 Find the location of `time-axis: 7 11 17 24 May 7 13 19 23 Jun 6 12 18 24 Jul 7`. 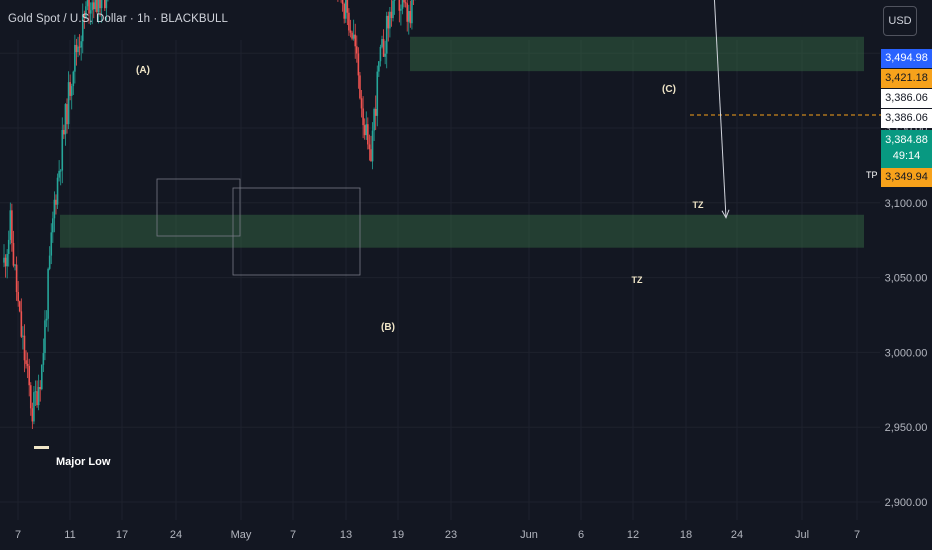

time-axis: 7 11 17 24 May 7 13 19 23 Jun 6 12 18 24 Jul 7 is located at coordinates (437, 535).